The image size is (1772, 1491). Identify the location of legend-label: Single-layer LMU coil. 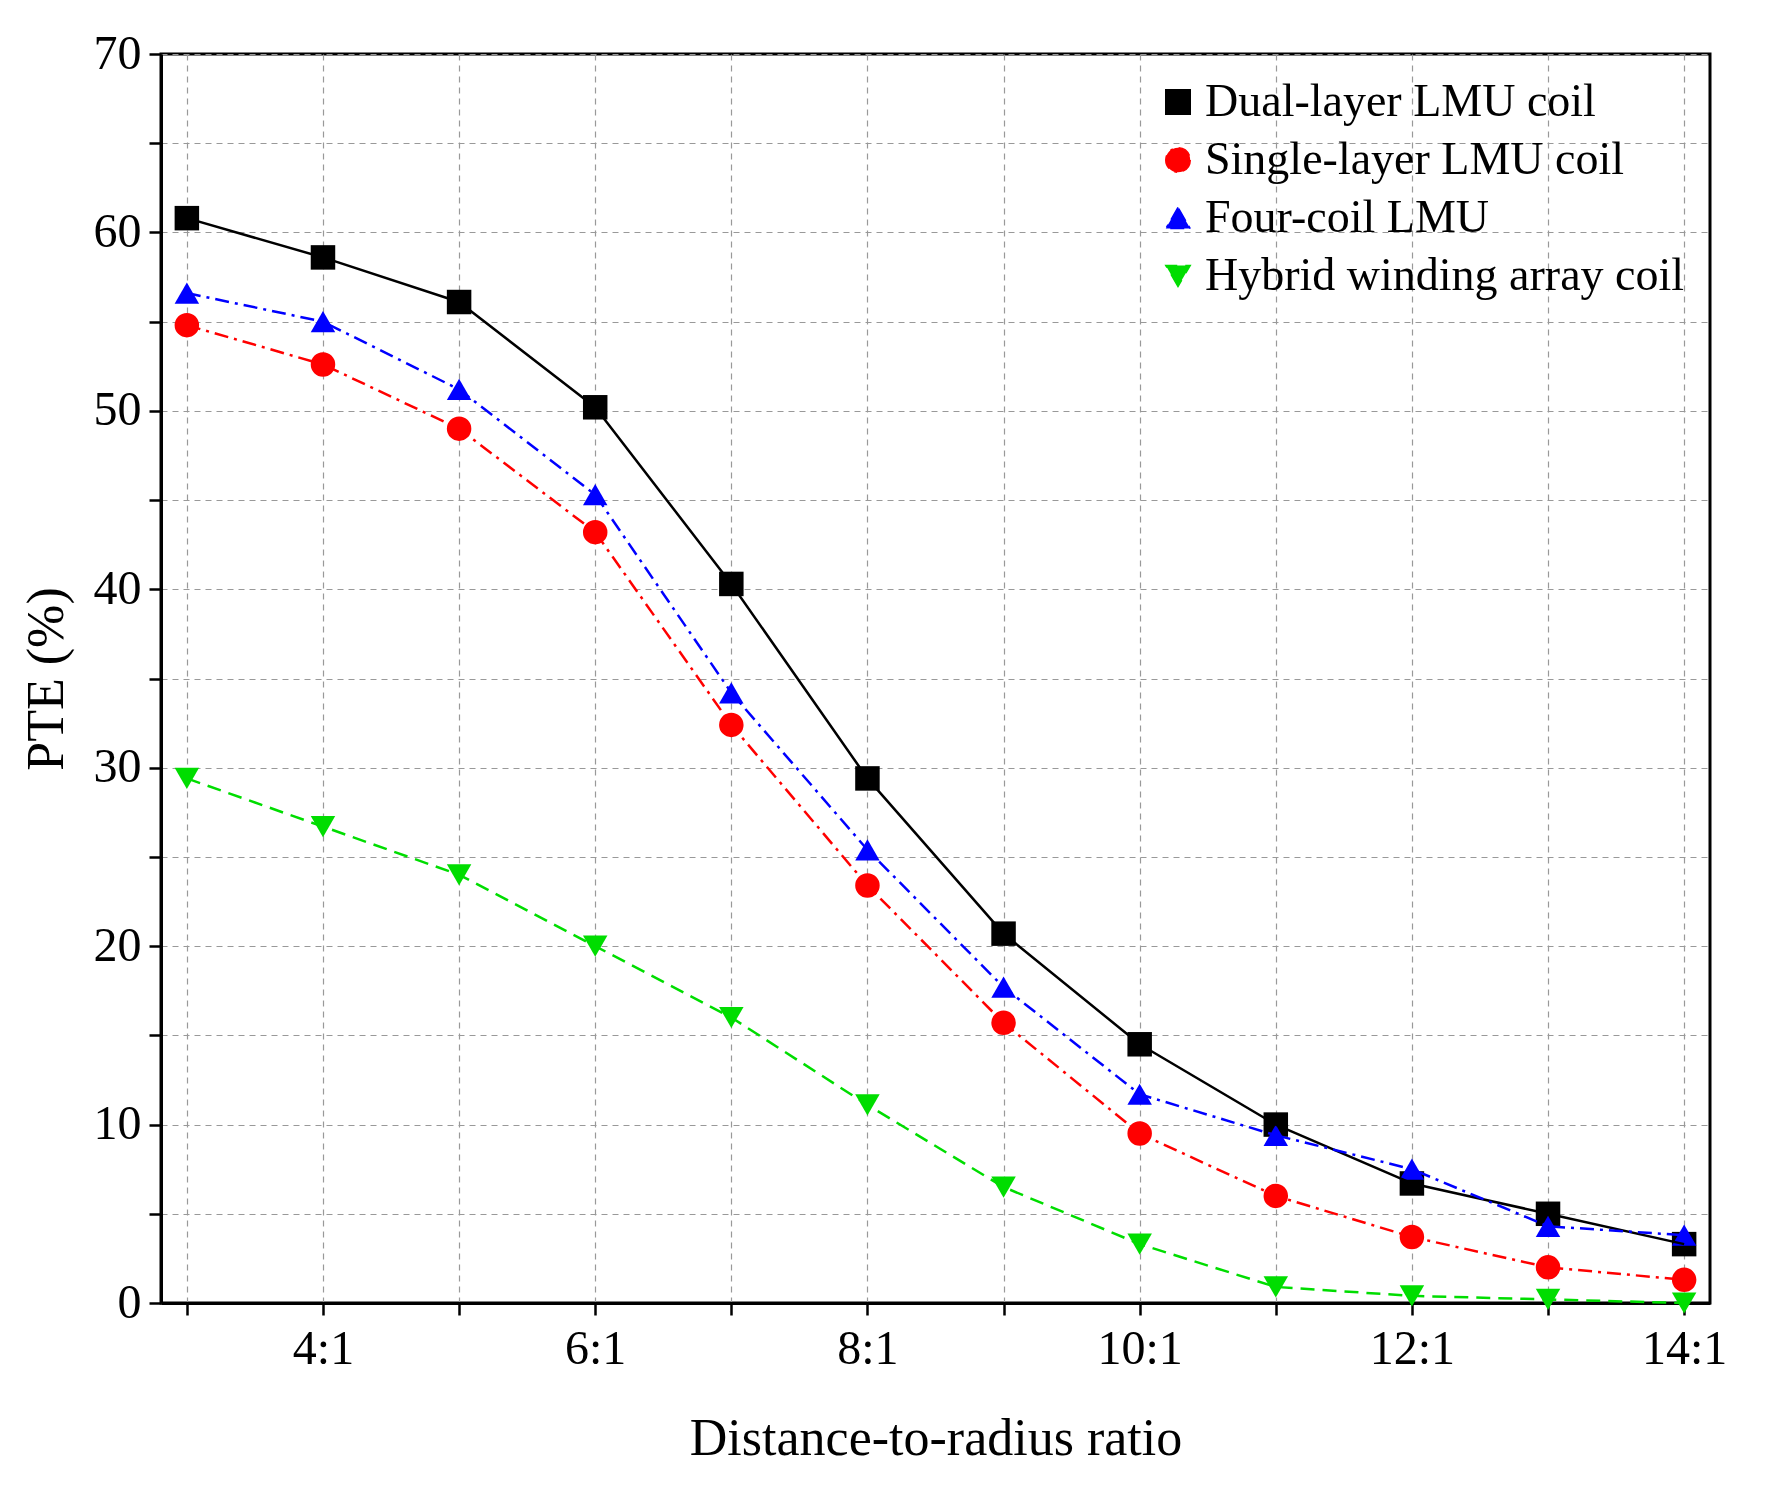
(1415, 158).